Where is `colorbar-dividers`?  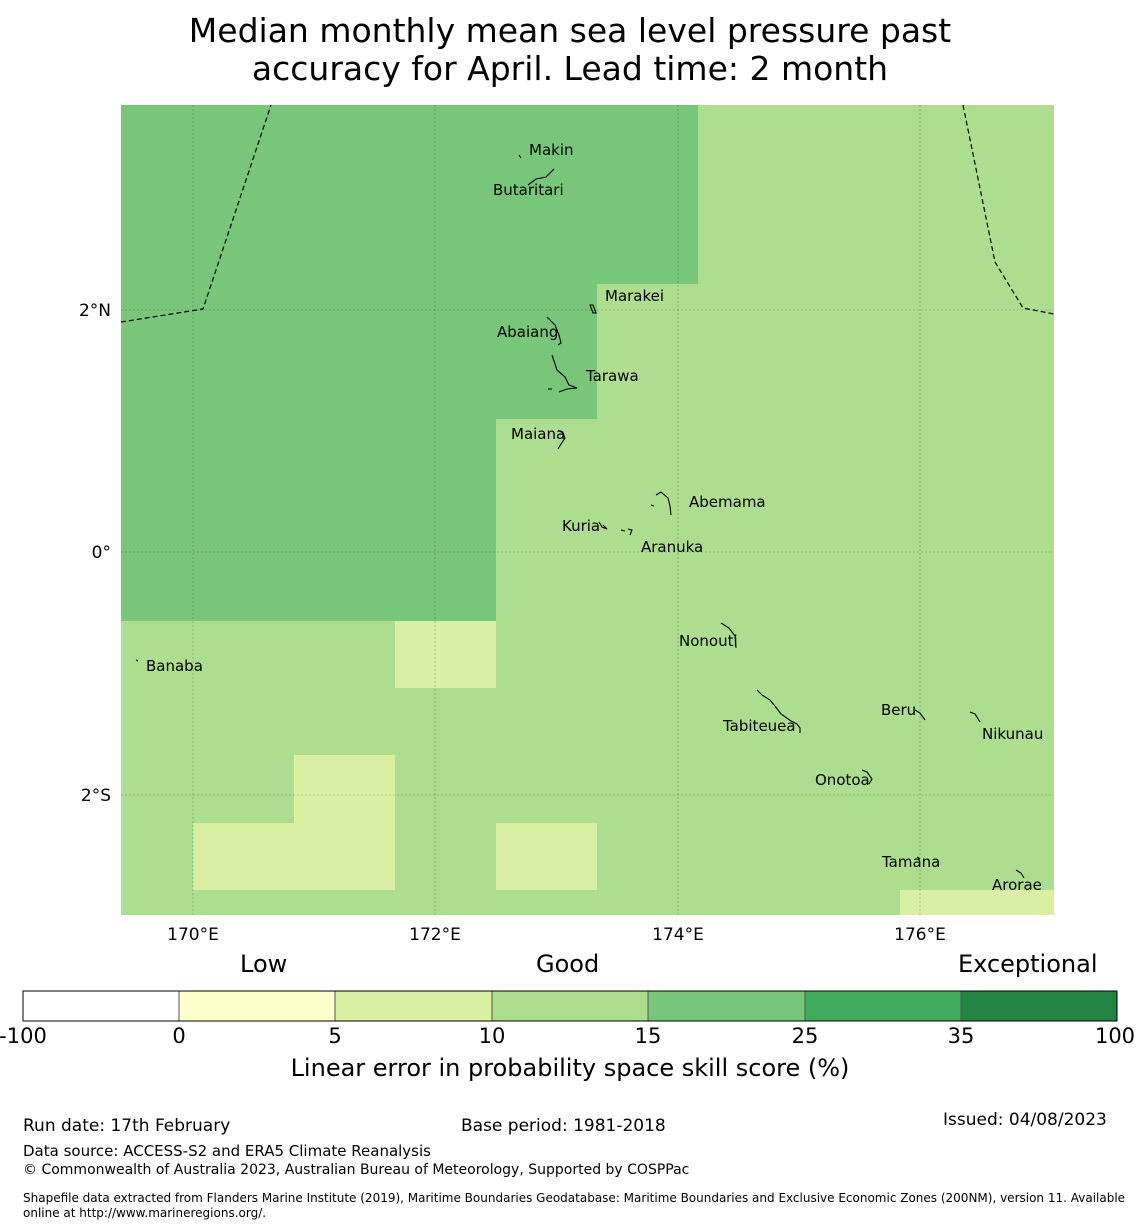 colorbar-dividers is located at coordinates (570, 1006).